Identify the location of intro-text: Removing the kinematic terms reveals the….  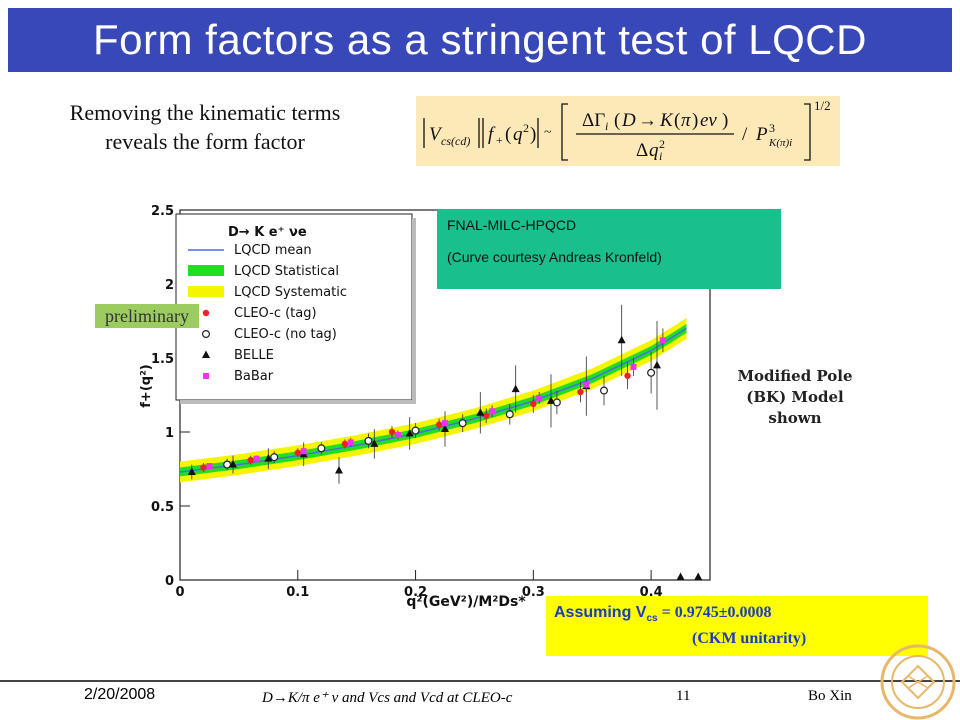
(205, 127).